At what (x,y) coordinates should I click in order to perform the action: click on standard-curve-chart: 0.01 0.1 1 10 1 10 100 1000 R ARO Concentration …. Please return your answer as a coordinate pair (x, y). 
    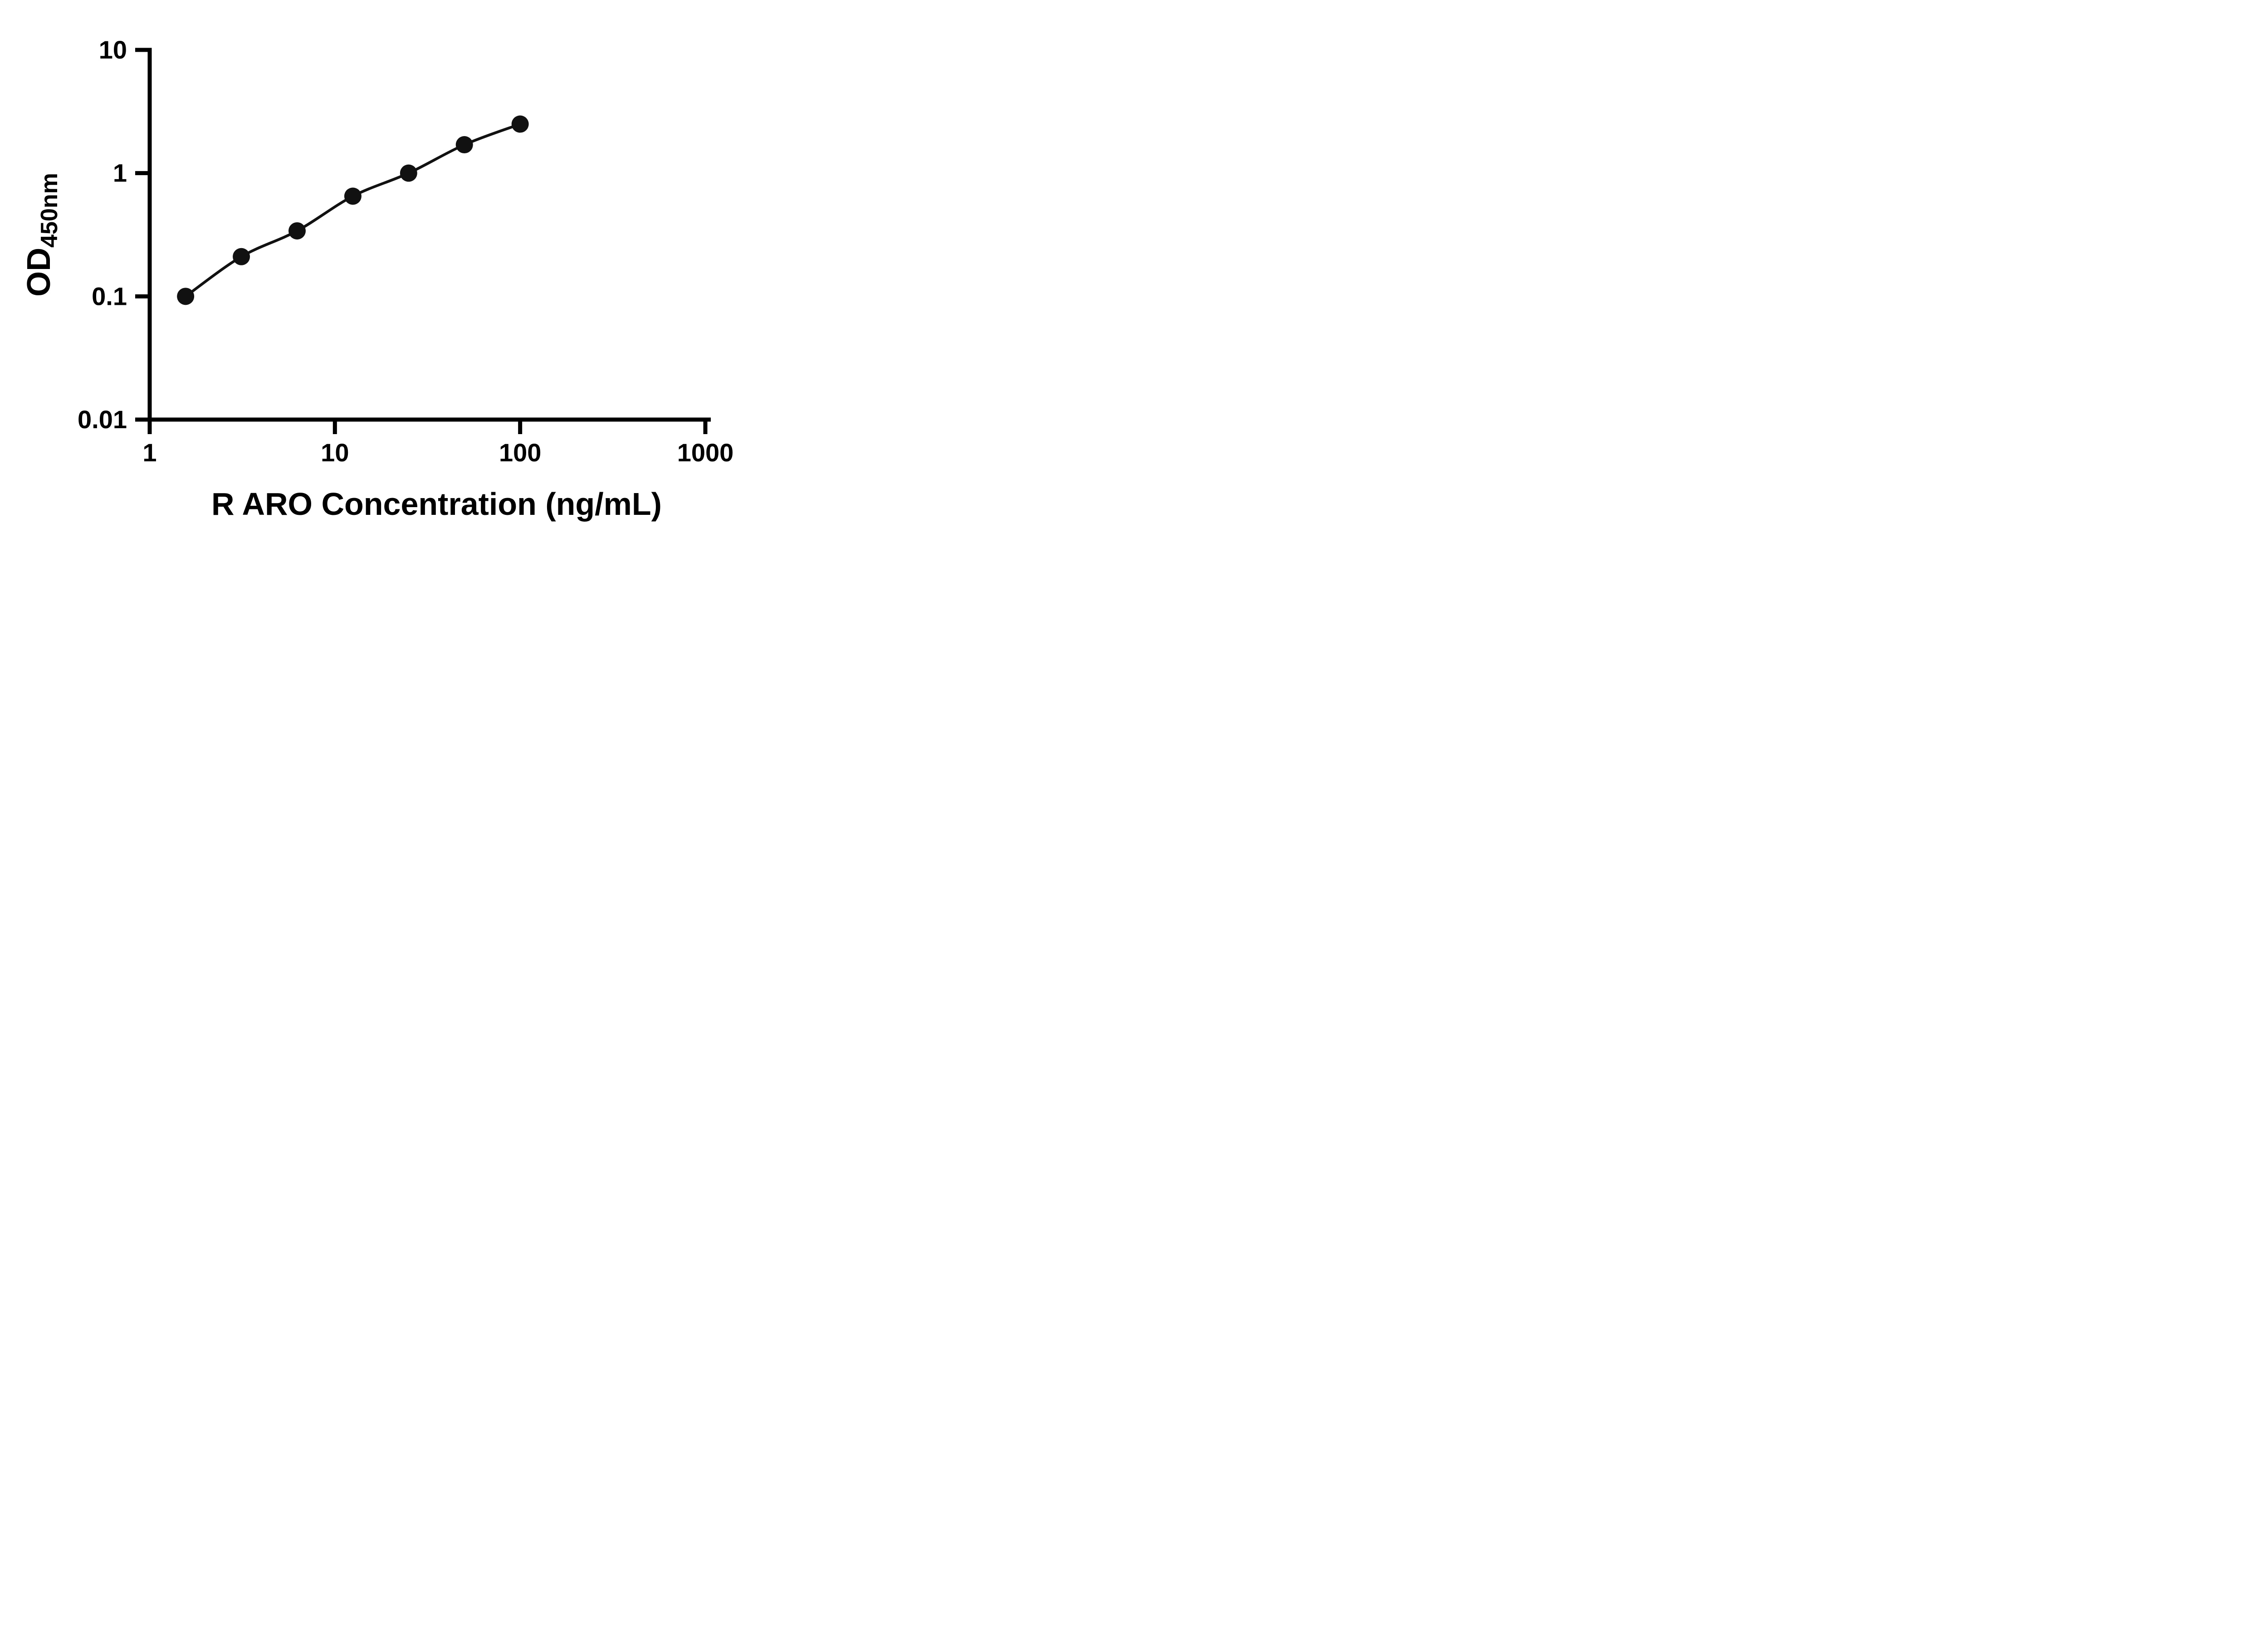
    Looking at the image, I should click on (378, 278).